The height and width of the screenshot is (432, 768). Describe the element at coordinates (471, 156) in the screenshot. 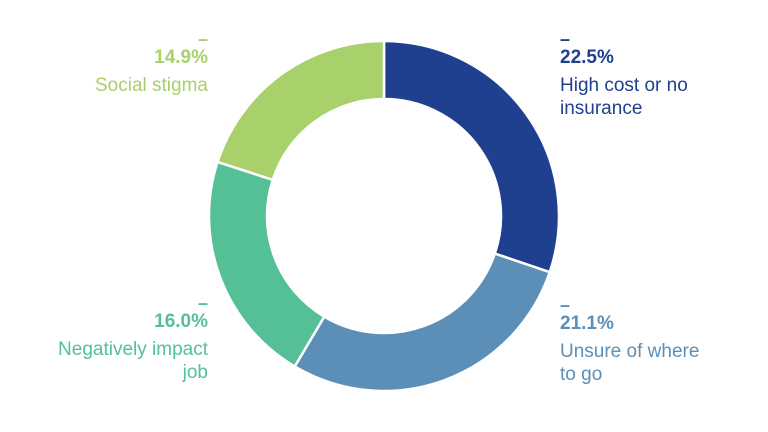

I see `slice-high-cost-or-no-insurance` at that location.